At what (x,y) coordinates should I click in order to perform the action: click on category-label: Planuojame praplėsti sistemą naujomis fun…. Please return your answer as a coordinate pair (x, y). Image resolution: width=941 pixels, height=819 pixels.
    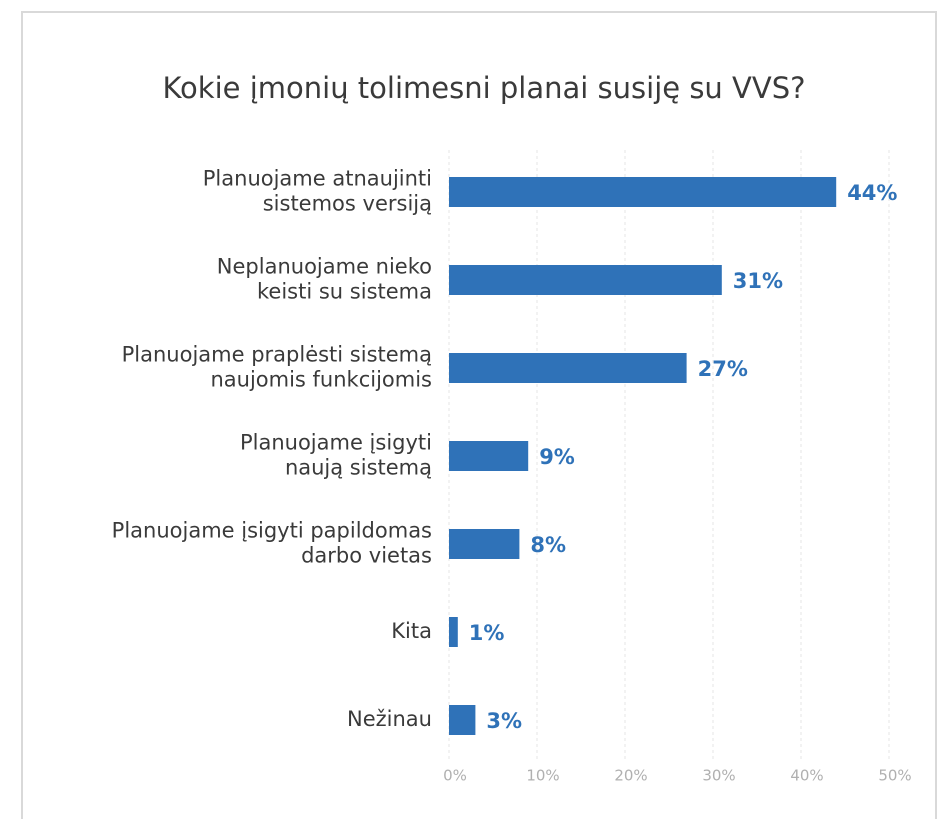
    Looking at the image, I should click on (277, 367).